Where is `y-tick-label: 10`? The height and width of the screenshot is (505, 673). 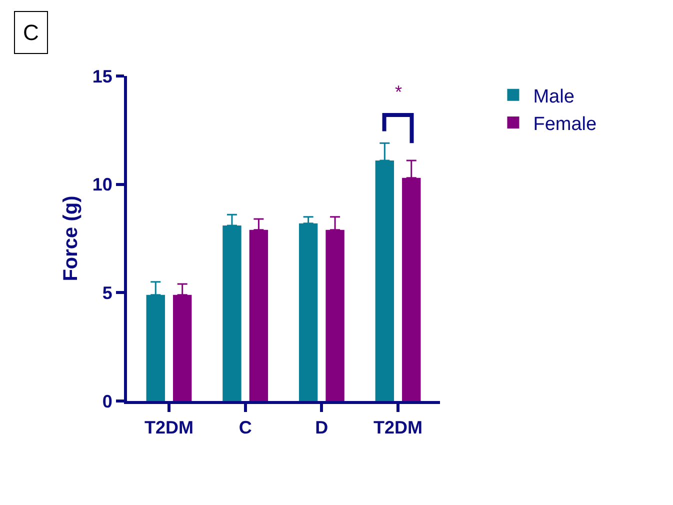 y-tick-label: 10 is located at coordinates (102, 184).